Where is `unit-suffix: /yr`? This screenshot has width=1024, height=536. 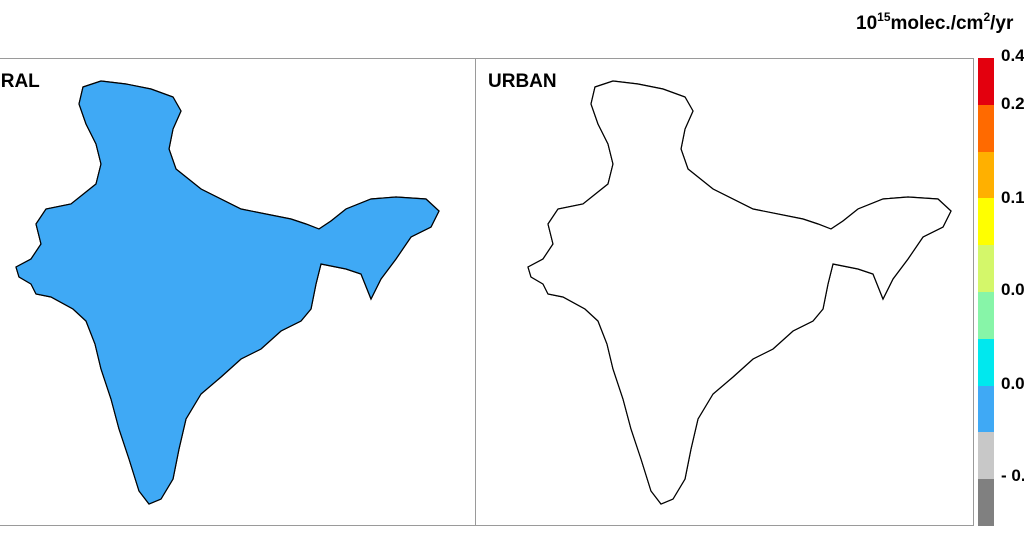 unit-suffix: /yr is located at coordinates (1002, 23).